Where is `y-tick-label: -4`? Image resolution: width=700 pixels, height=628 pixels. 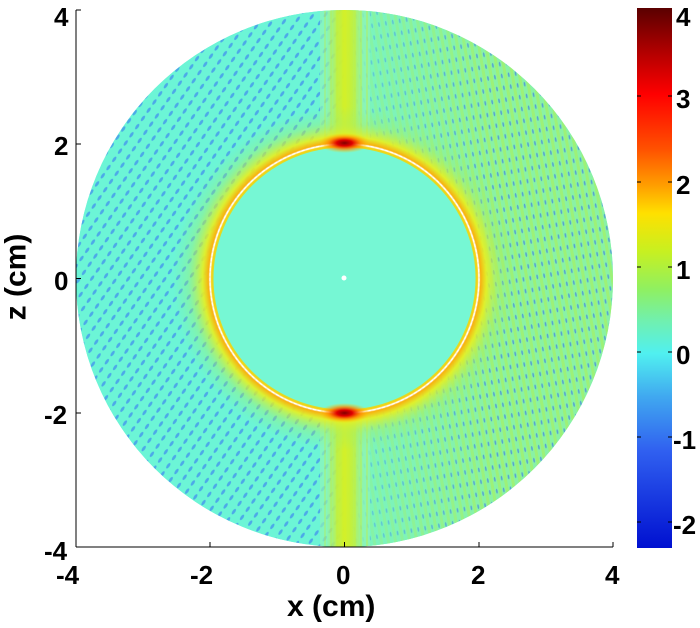
y-tick-label: -4 is located at coordinates (56, 551).